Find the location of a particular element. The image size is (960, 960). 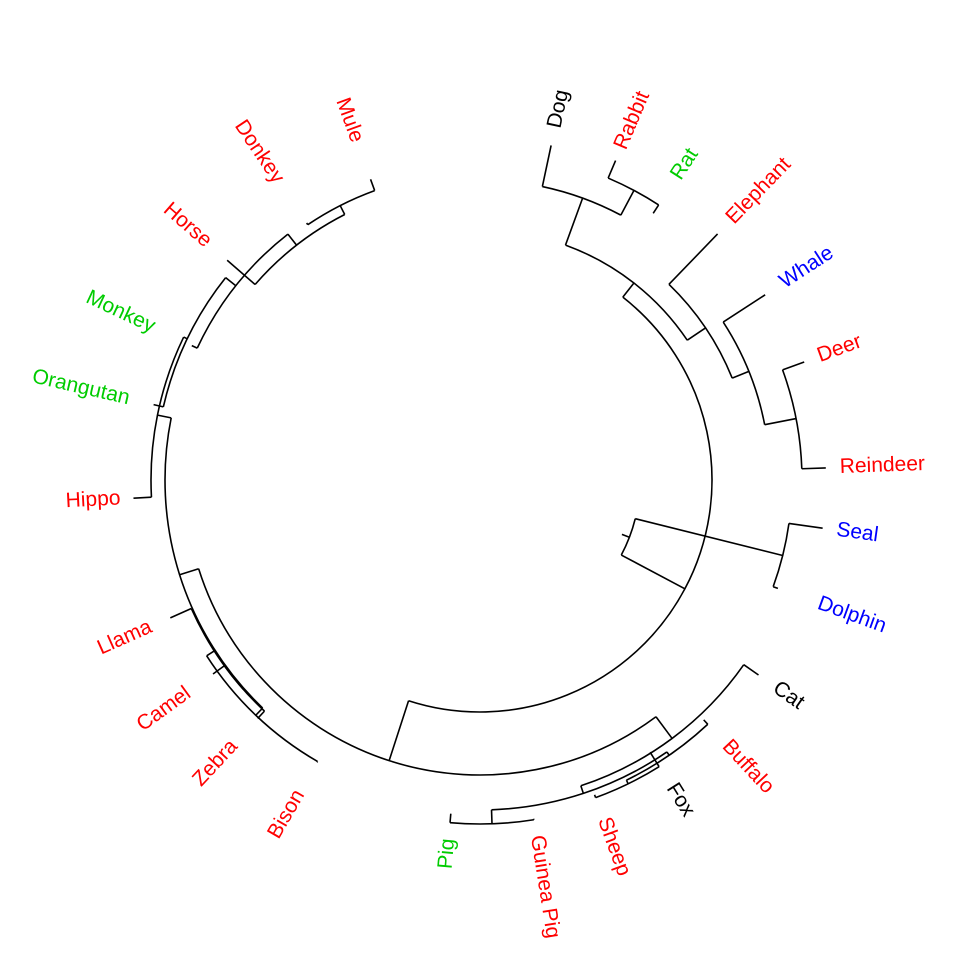

leaf-label-hippo: Hippo is located at coordinates (93, 499).